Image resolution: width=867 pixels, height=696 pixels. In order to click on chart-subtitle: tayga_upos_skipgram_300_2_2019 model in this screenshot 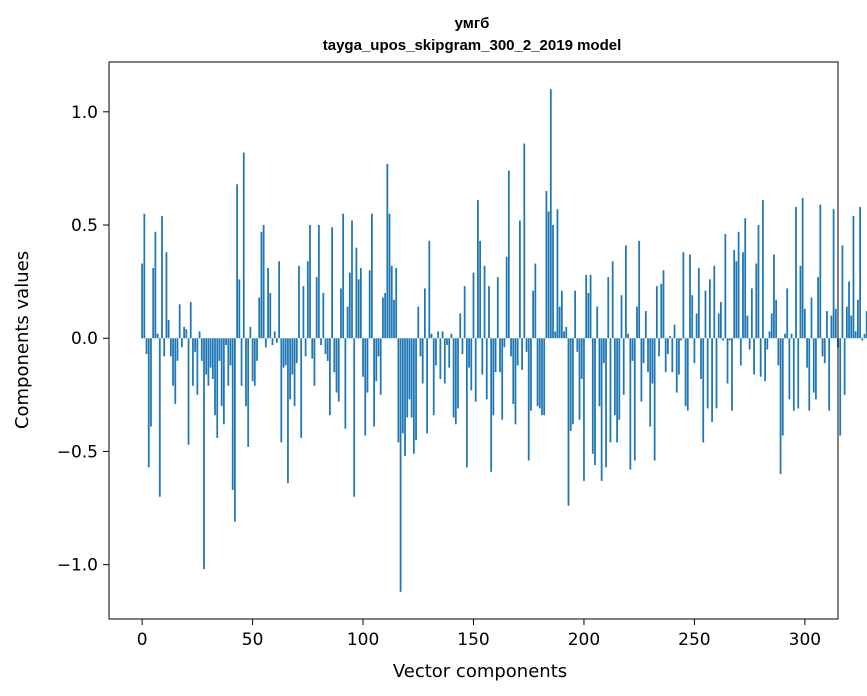, I will do `click(472, 45)`.